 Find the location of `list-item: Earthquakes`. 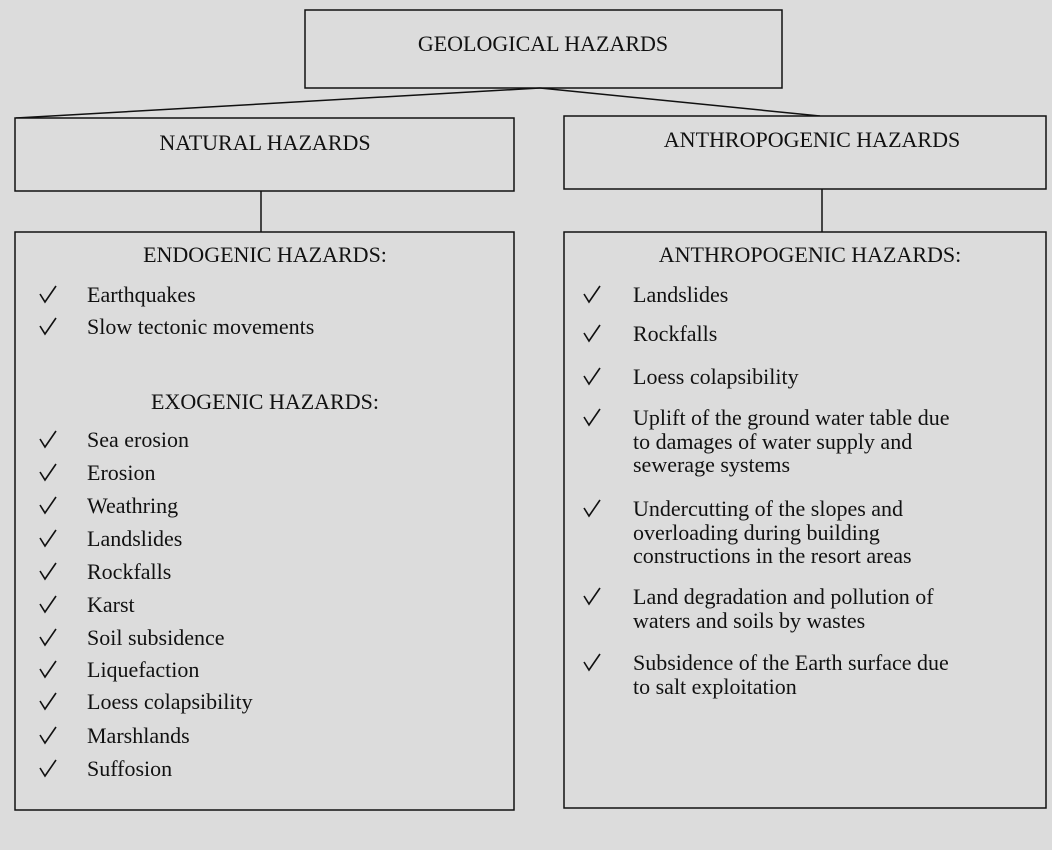

list-item: Earthquakes is located at coordinates (141, 295).